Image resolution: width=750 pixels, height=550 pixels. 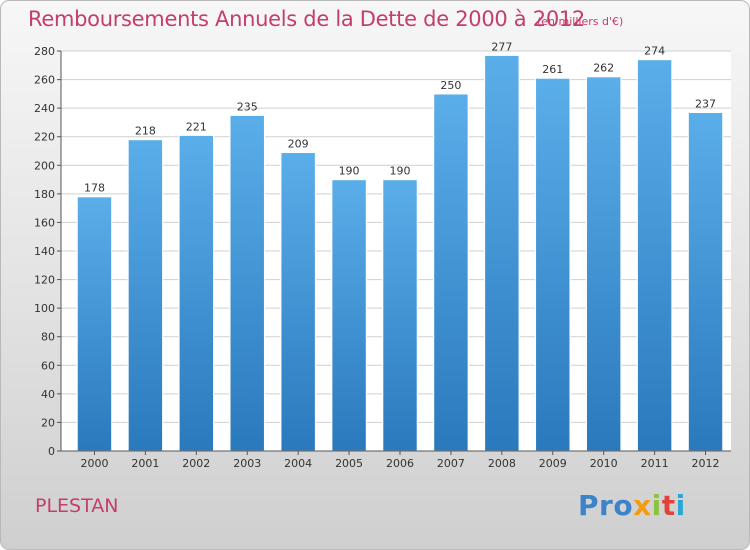 I want to click on y-tick-label: 0, so click(x=51, y=451).